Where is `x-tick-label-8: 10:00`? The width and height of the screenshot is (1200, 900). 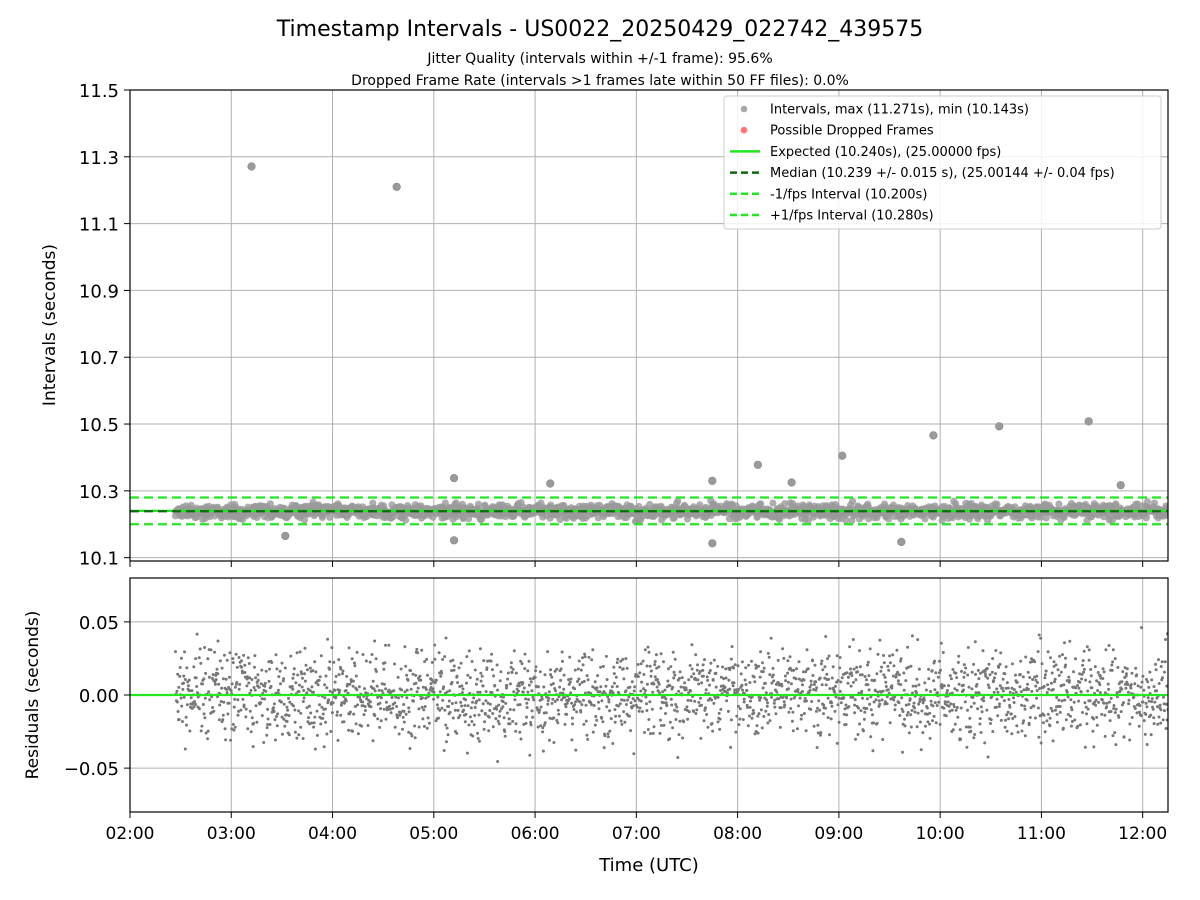
x-tick-label-8: 10:00 is located at coordinates (940, 834).